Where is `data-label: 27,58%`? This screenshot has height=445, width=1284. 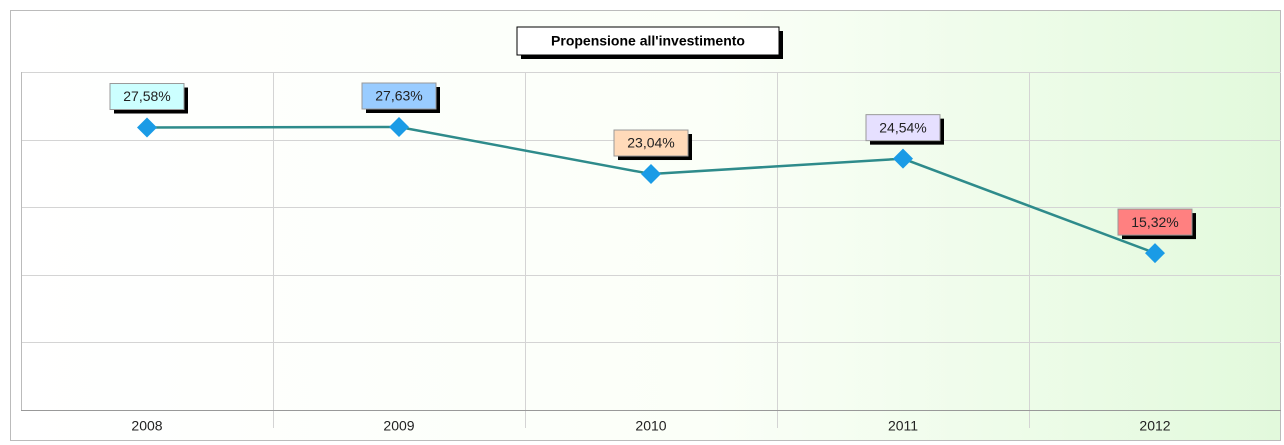 data-label: 27,58% is located at coordinates (146, 96).